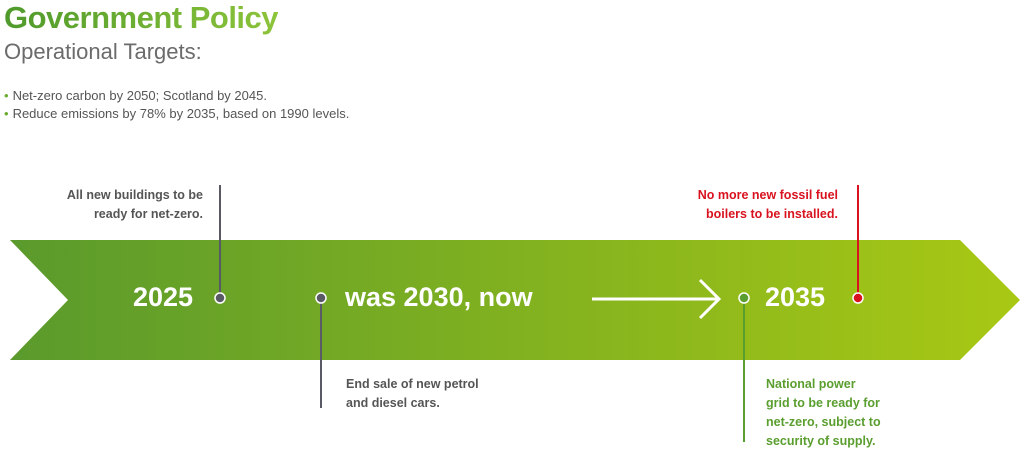  What do you see at coordinates (103, 51) in the screenshot?
I see `subtitle: Operational Targets:` at bounding box center [103, 51].